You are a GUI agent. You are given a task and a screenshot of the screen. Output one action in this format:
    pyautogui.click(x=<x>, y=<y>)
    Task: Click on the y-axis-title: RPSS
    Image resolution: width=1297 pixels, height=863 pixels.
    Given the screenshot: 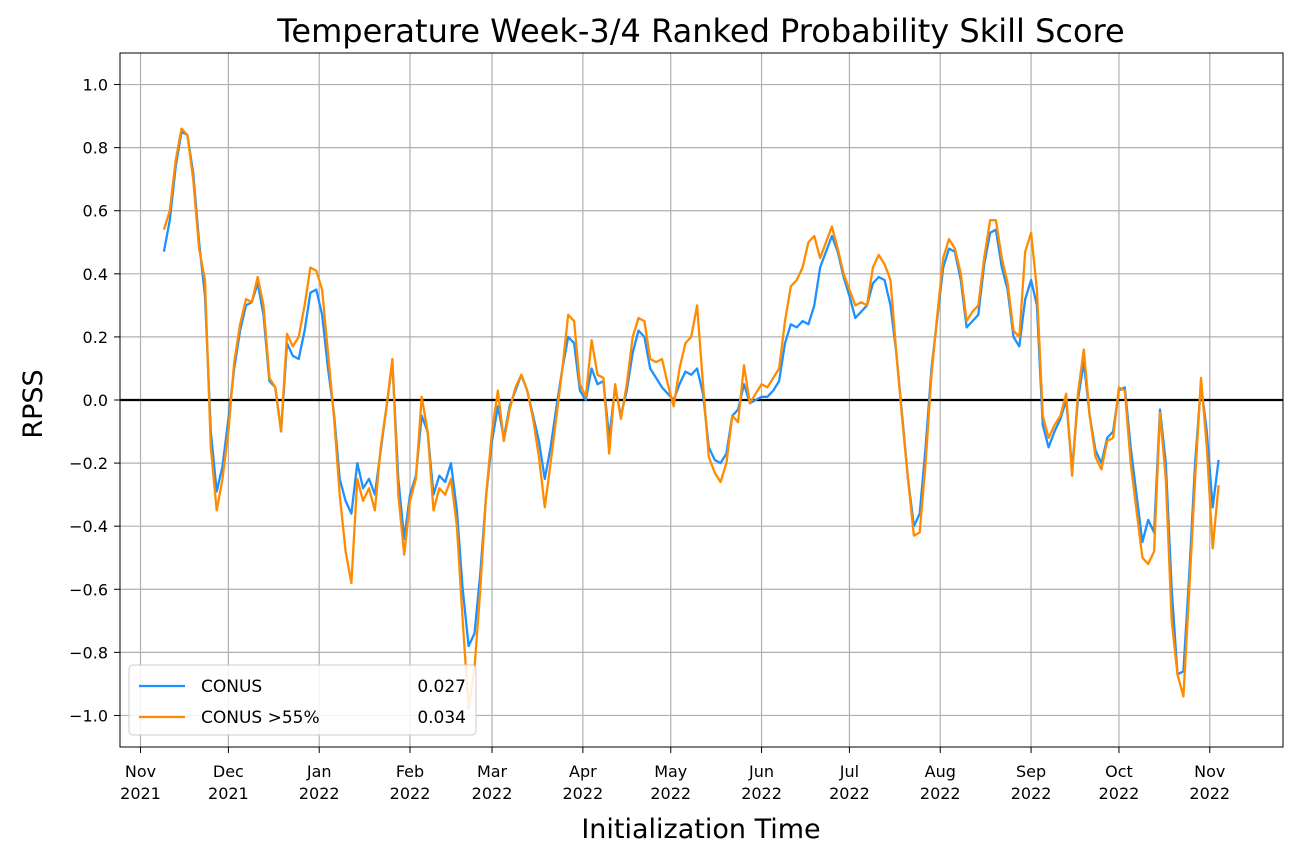 What is the action you would take?
    pyautogui.click(x=33, y=403)
    